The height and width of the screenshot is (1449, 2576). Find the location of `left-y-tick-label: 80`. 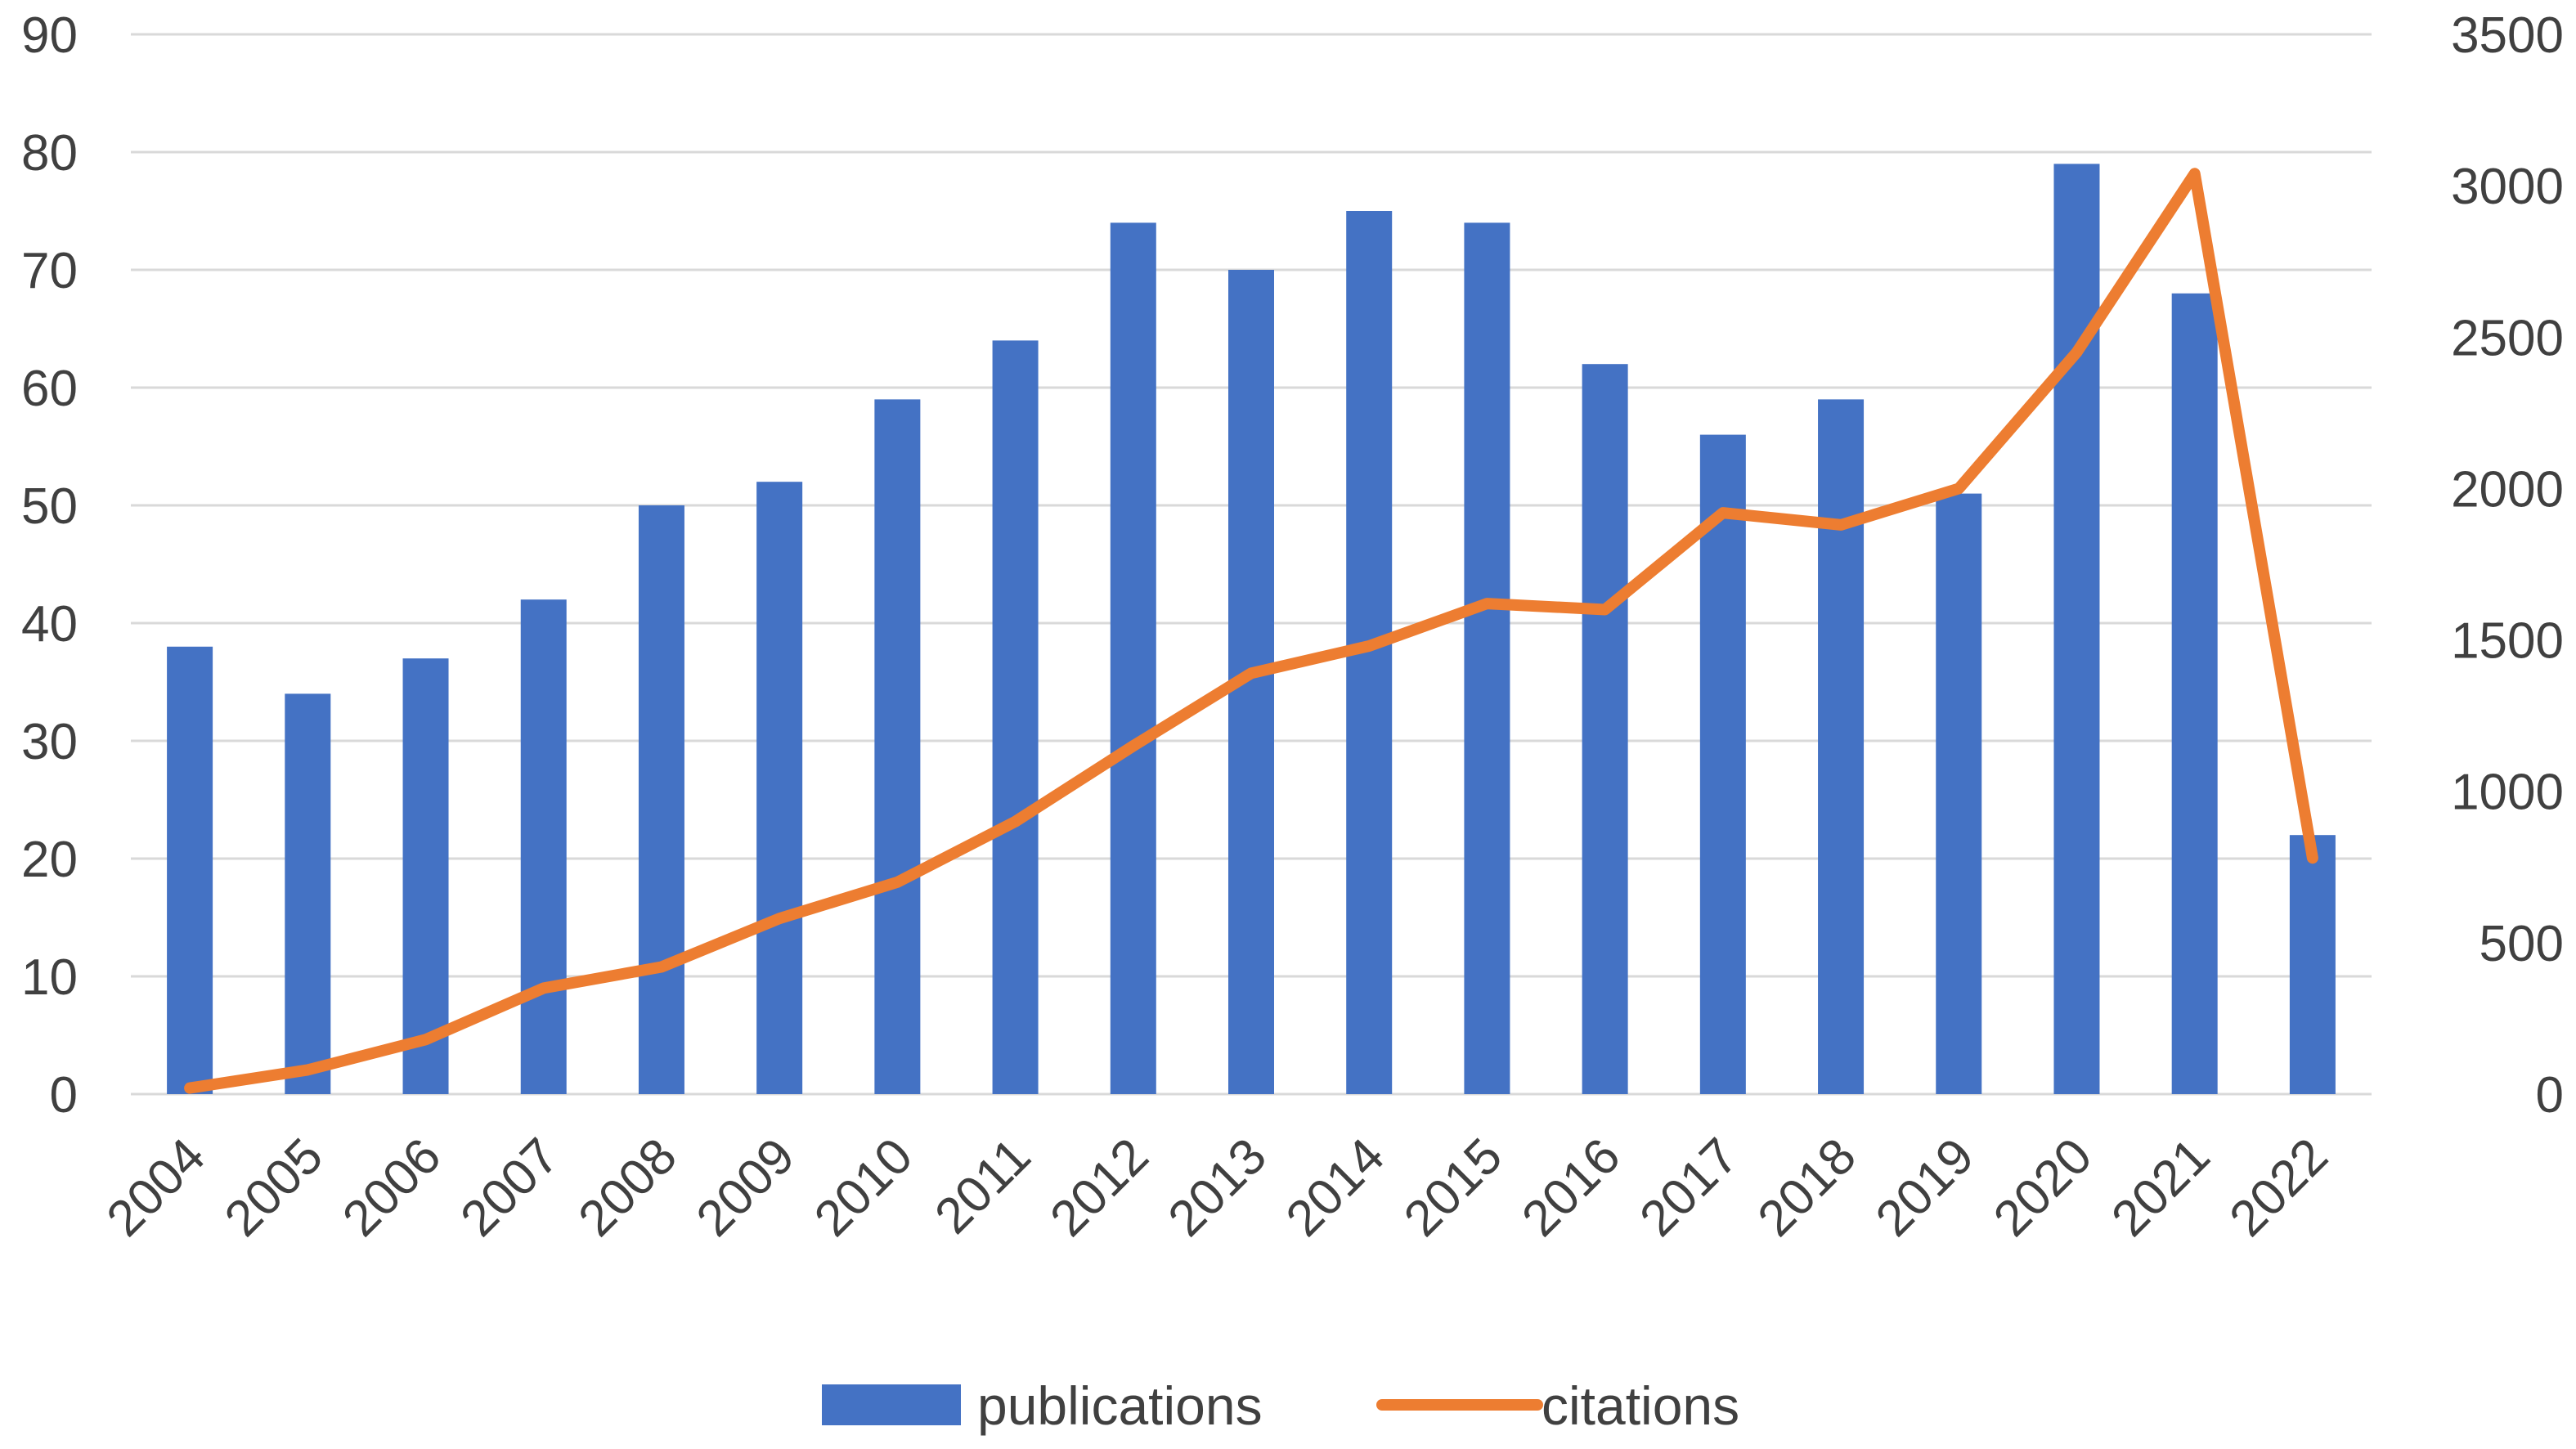

left-y-tick-label: 80 is located at coordinates (50, 153).